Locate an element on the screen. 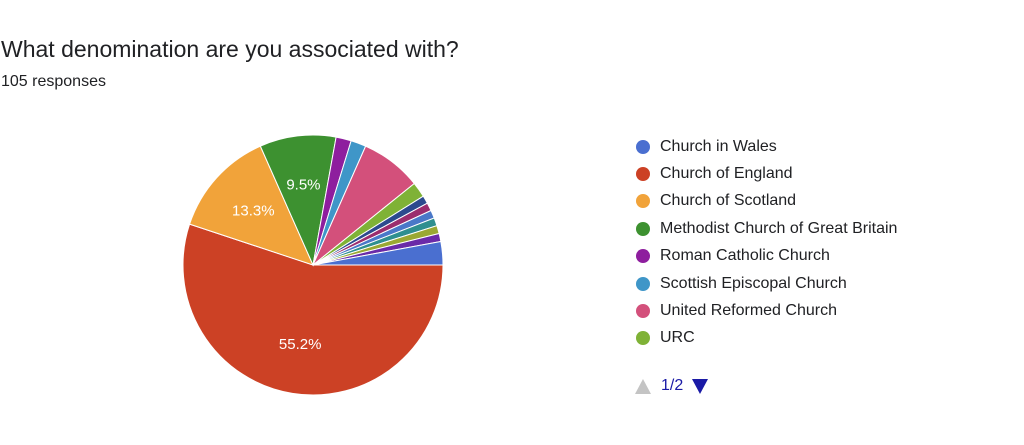 Image resolution: width=1024 pixels, height=445 pixels. legend-item-united-reformed-church: United Reformed Church is located at coordinates (766, 310).